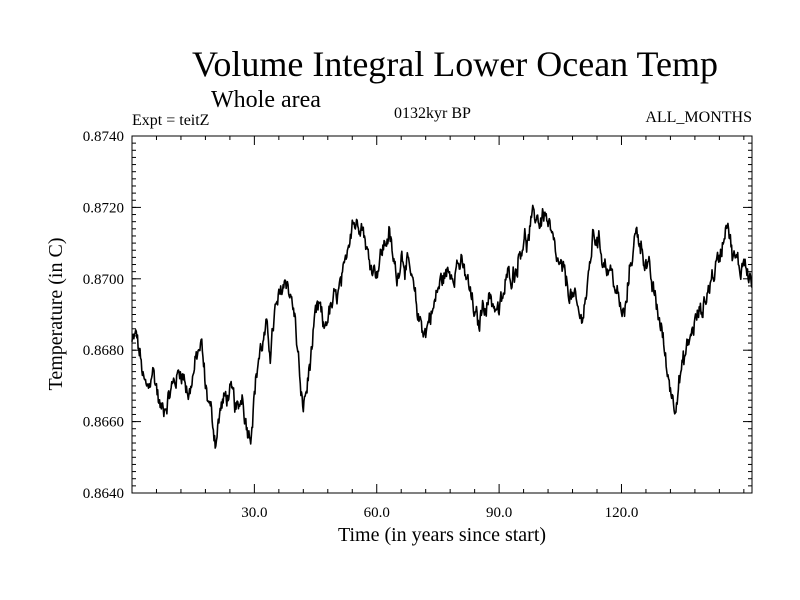  What do you see at coordinates (103, 494) in the screenshot?
I see `y-tick-label: 0.8640` at bounding box center [103, 494].